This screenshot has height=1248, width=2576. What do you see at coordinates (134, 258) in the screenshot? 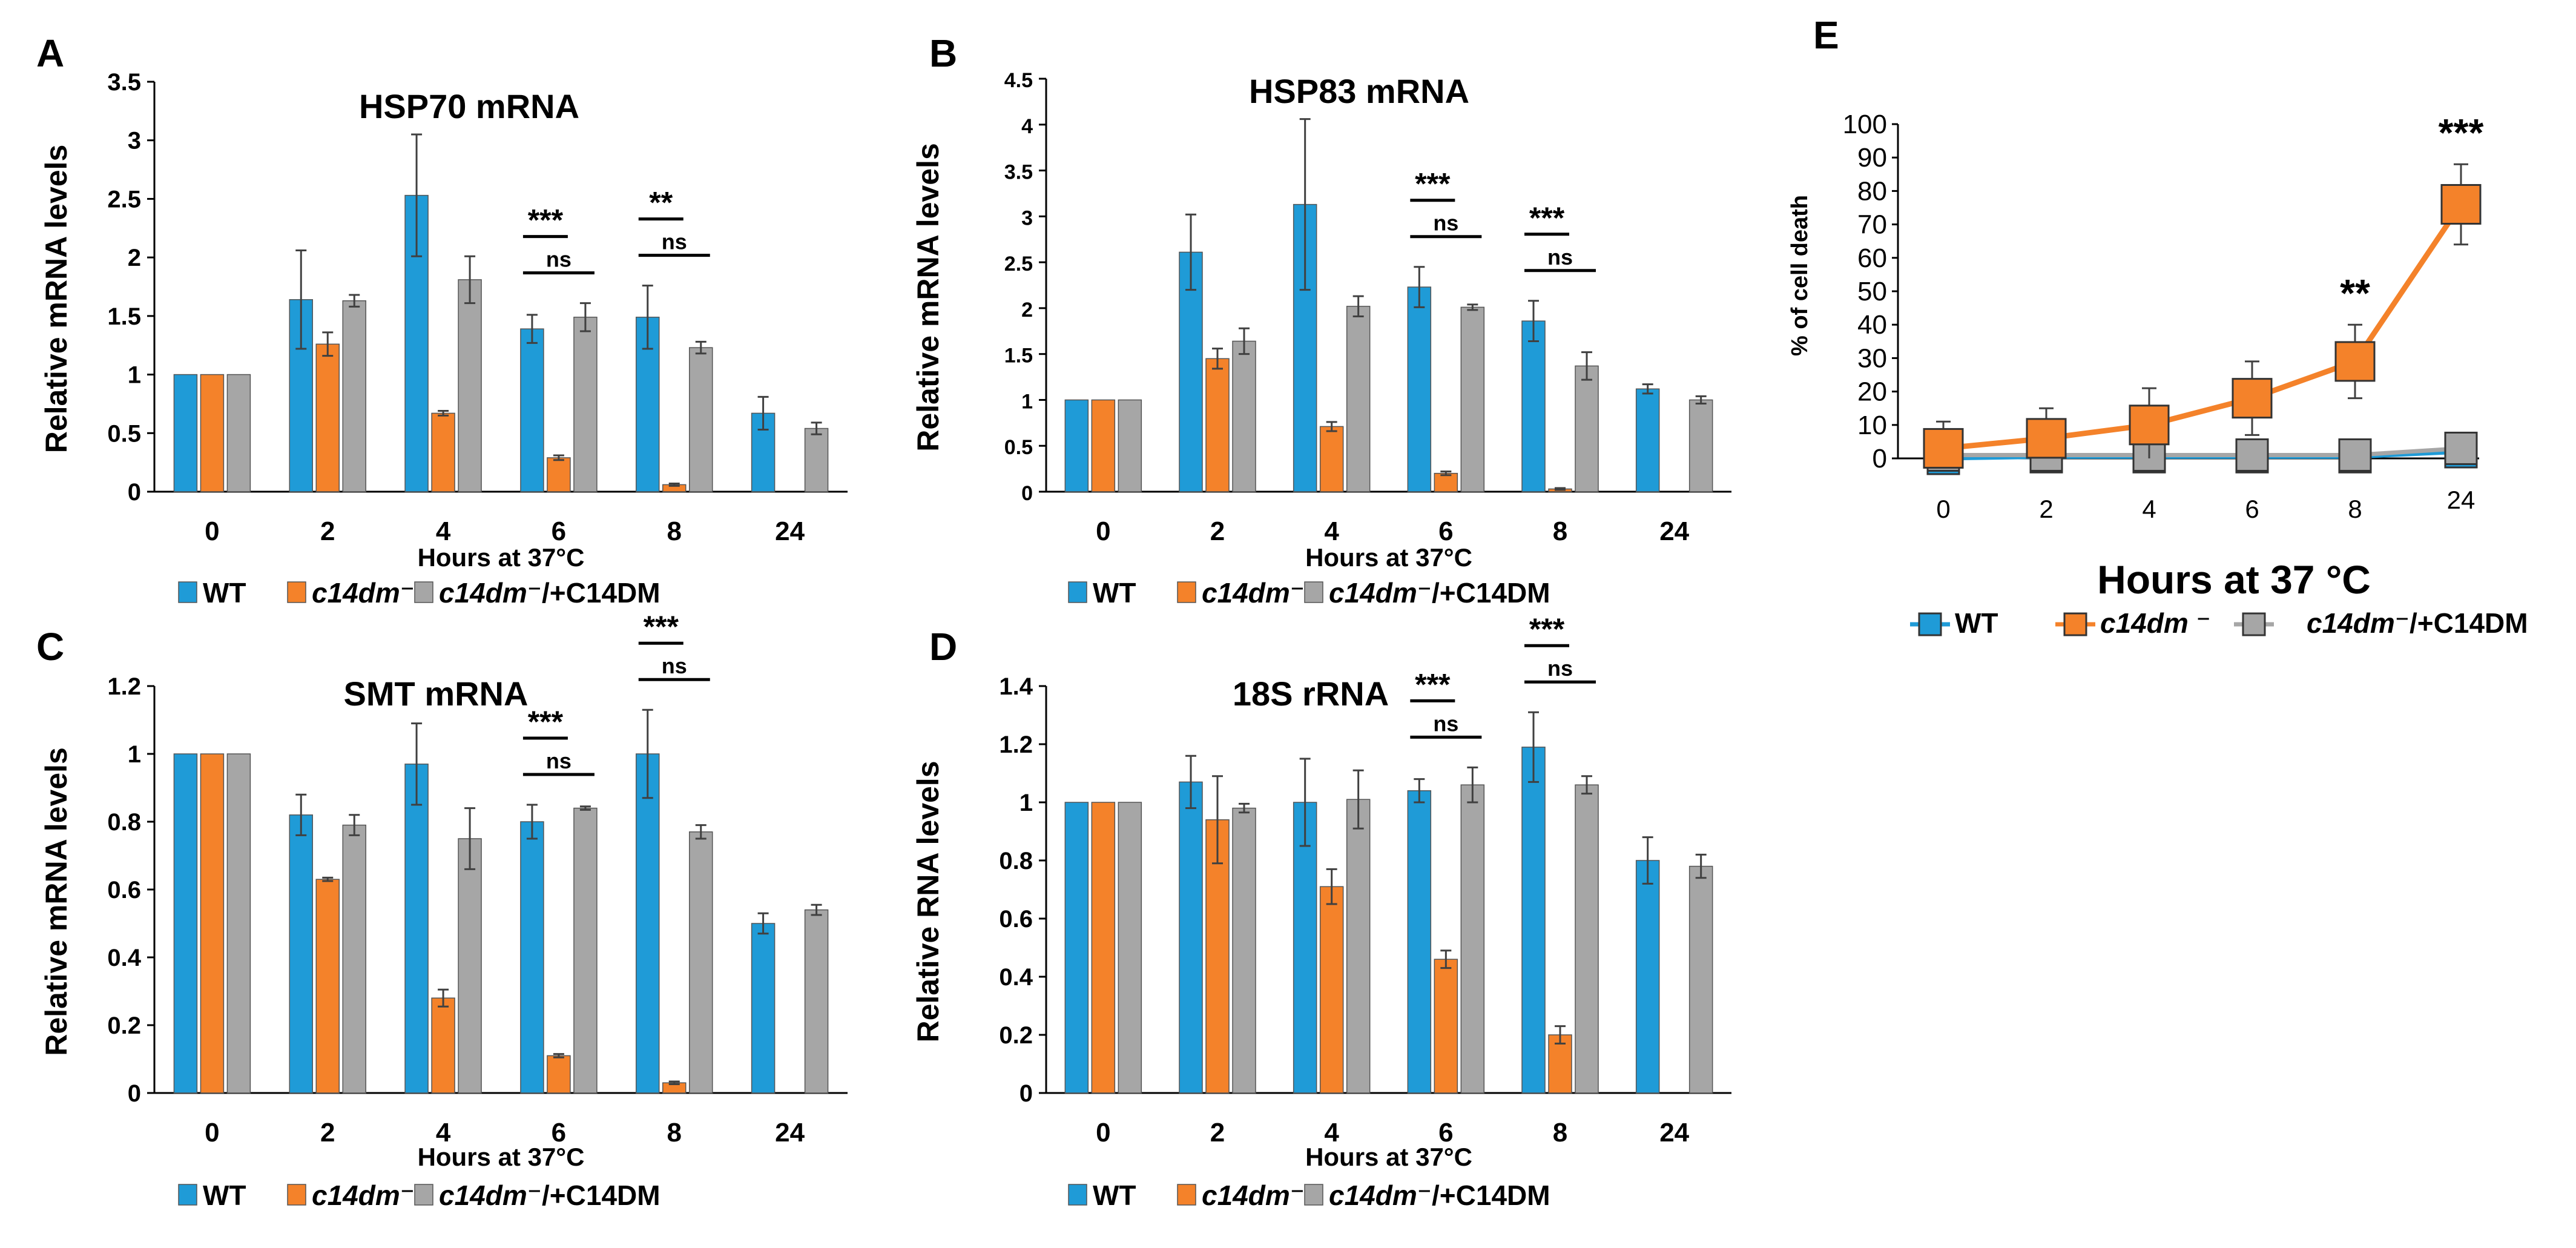
I see `y-tick-label: 2` at bounding box center [134, 258].